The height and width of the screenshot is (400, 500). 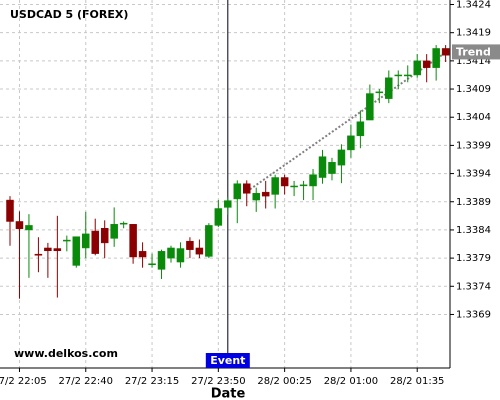 I want to click on y-tick-label: 1.3369, so click(x=473, y=314).